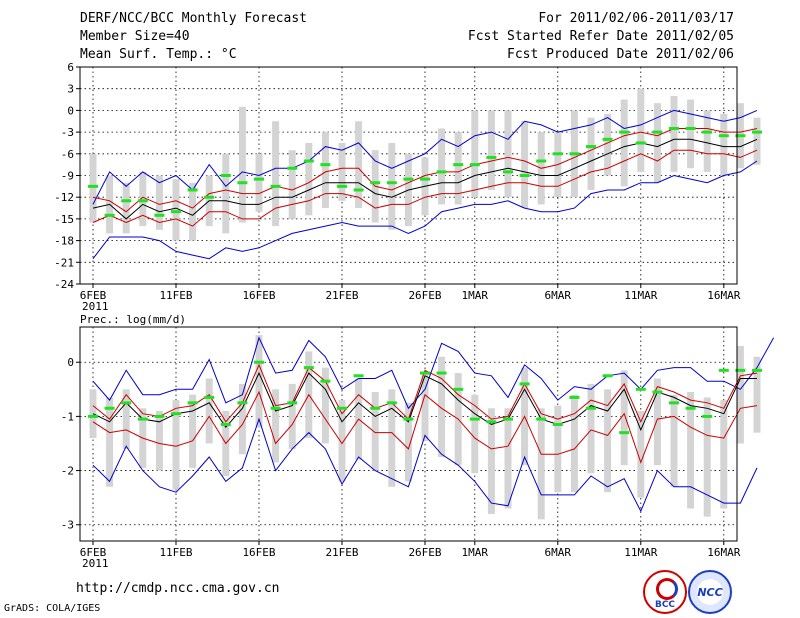  What do you see at coordinates (64, 262) in the screenshot?
I see `panel1-y-tick-label: -21` at bounding box center [64, 262].